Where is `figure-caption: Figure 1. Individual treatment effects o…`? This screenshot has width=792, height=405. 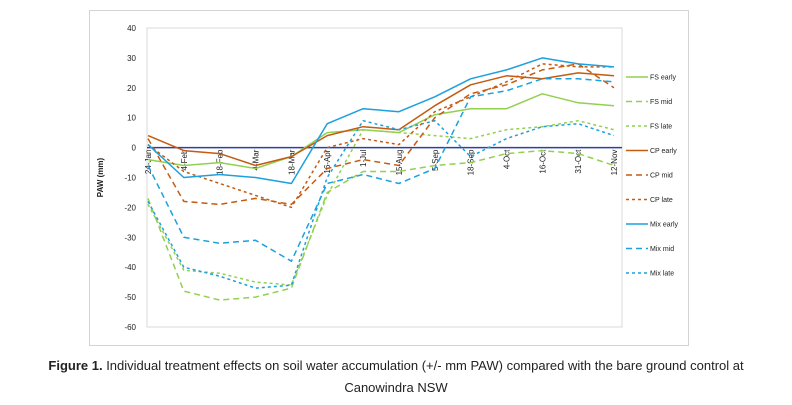
figure-caption: Figure 1. Individual treatment effects o… is located at coordinates (396, 377).